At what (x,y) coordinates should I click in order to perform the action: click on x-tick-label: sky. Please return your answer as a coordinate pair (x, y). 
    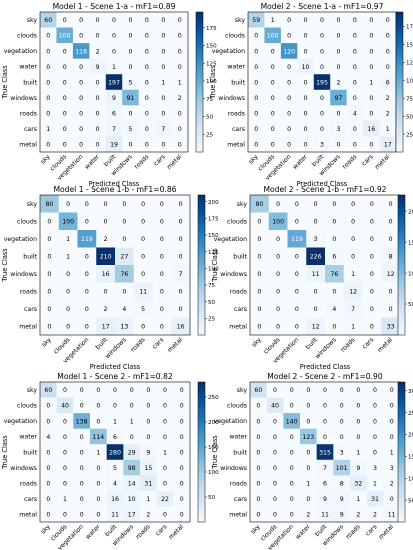
    Looking at the image, I should click on (253, 159).